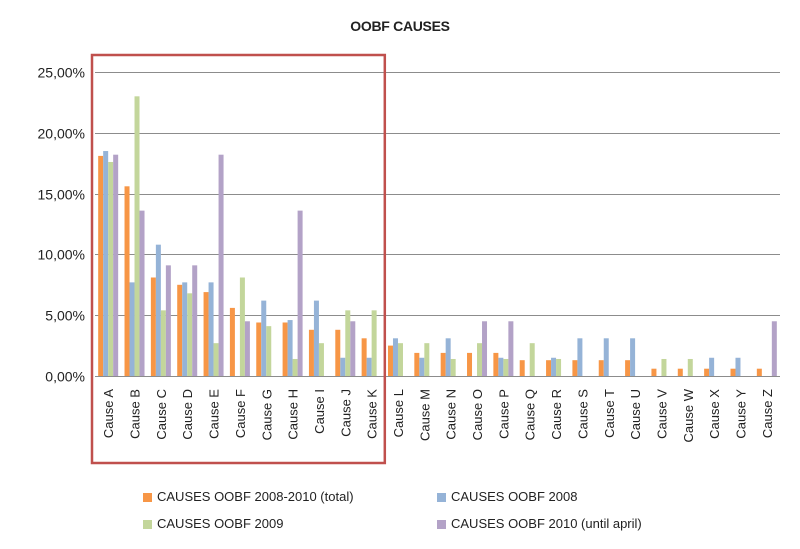  Describe the element at coordinates (514, 496) in the screenshot. I see `legend-label-2008: CAUSES OOBF 2008` at that location.